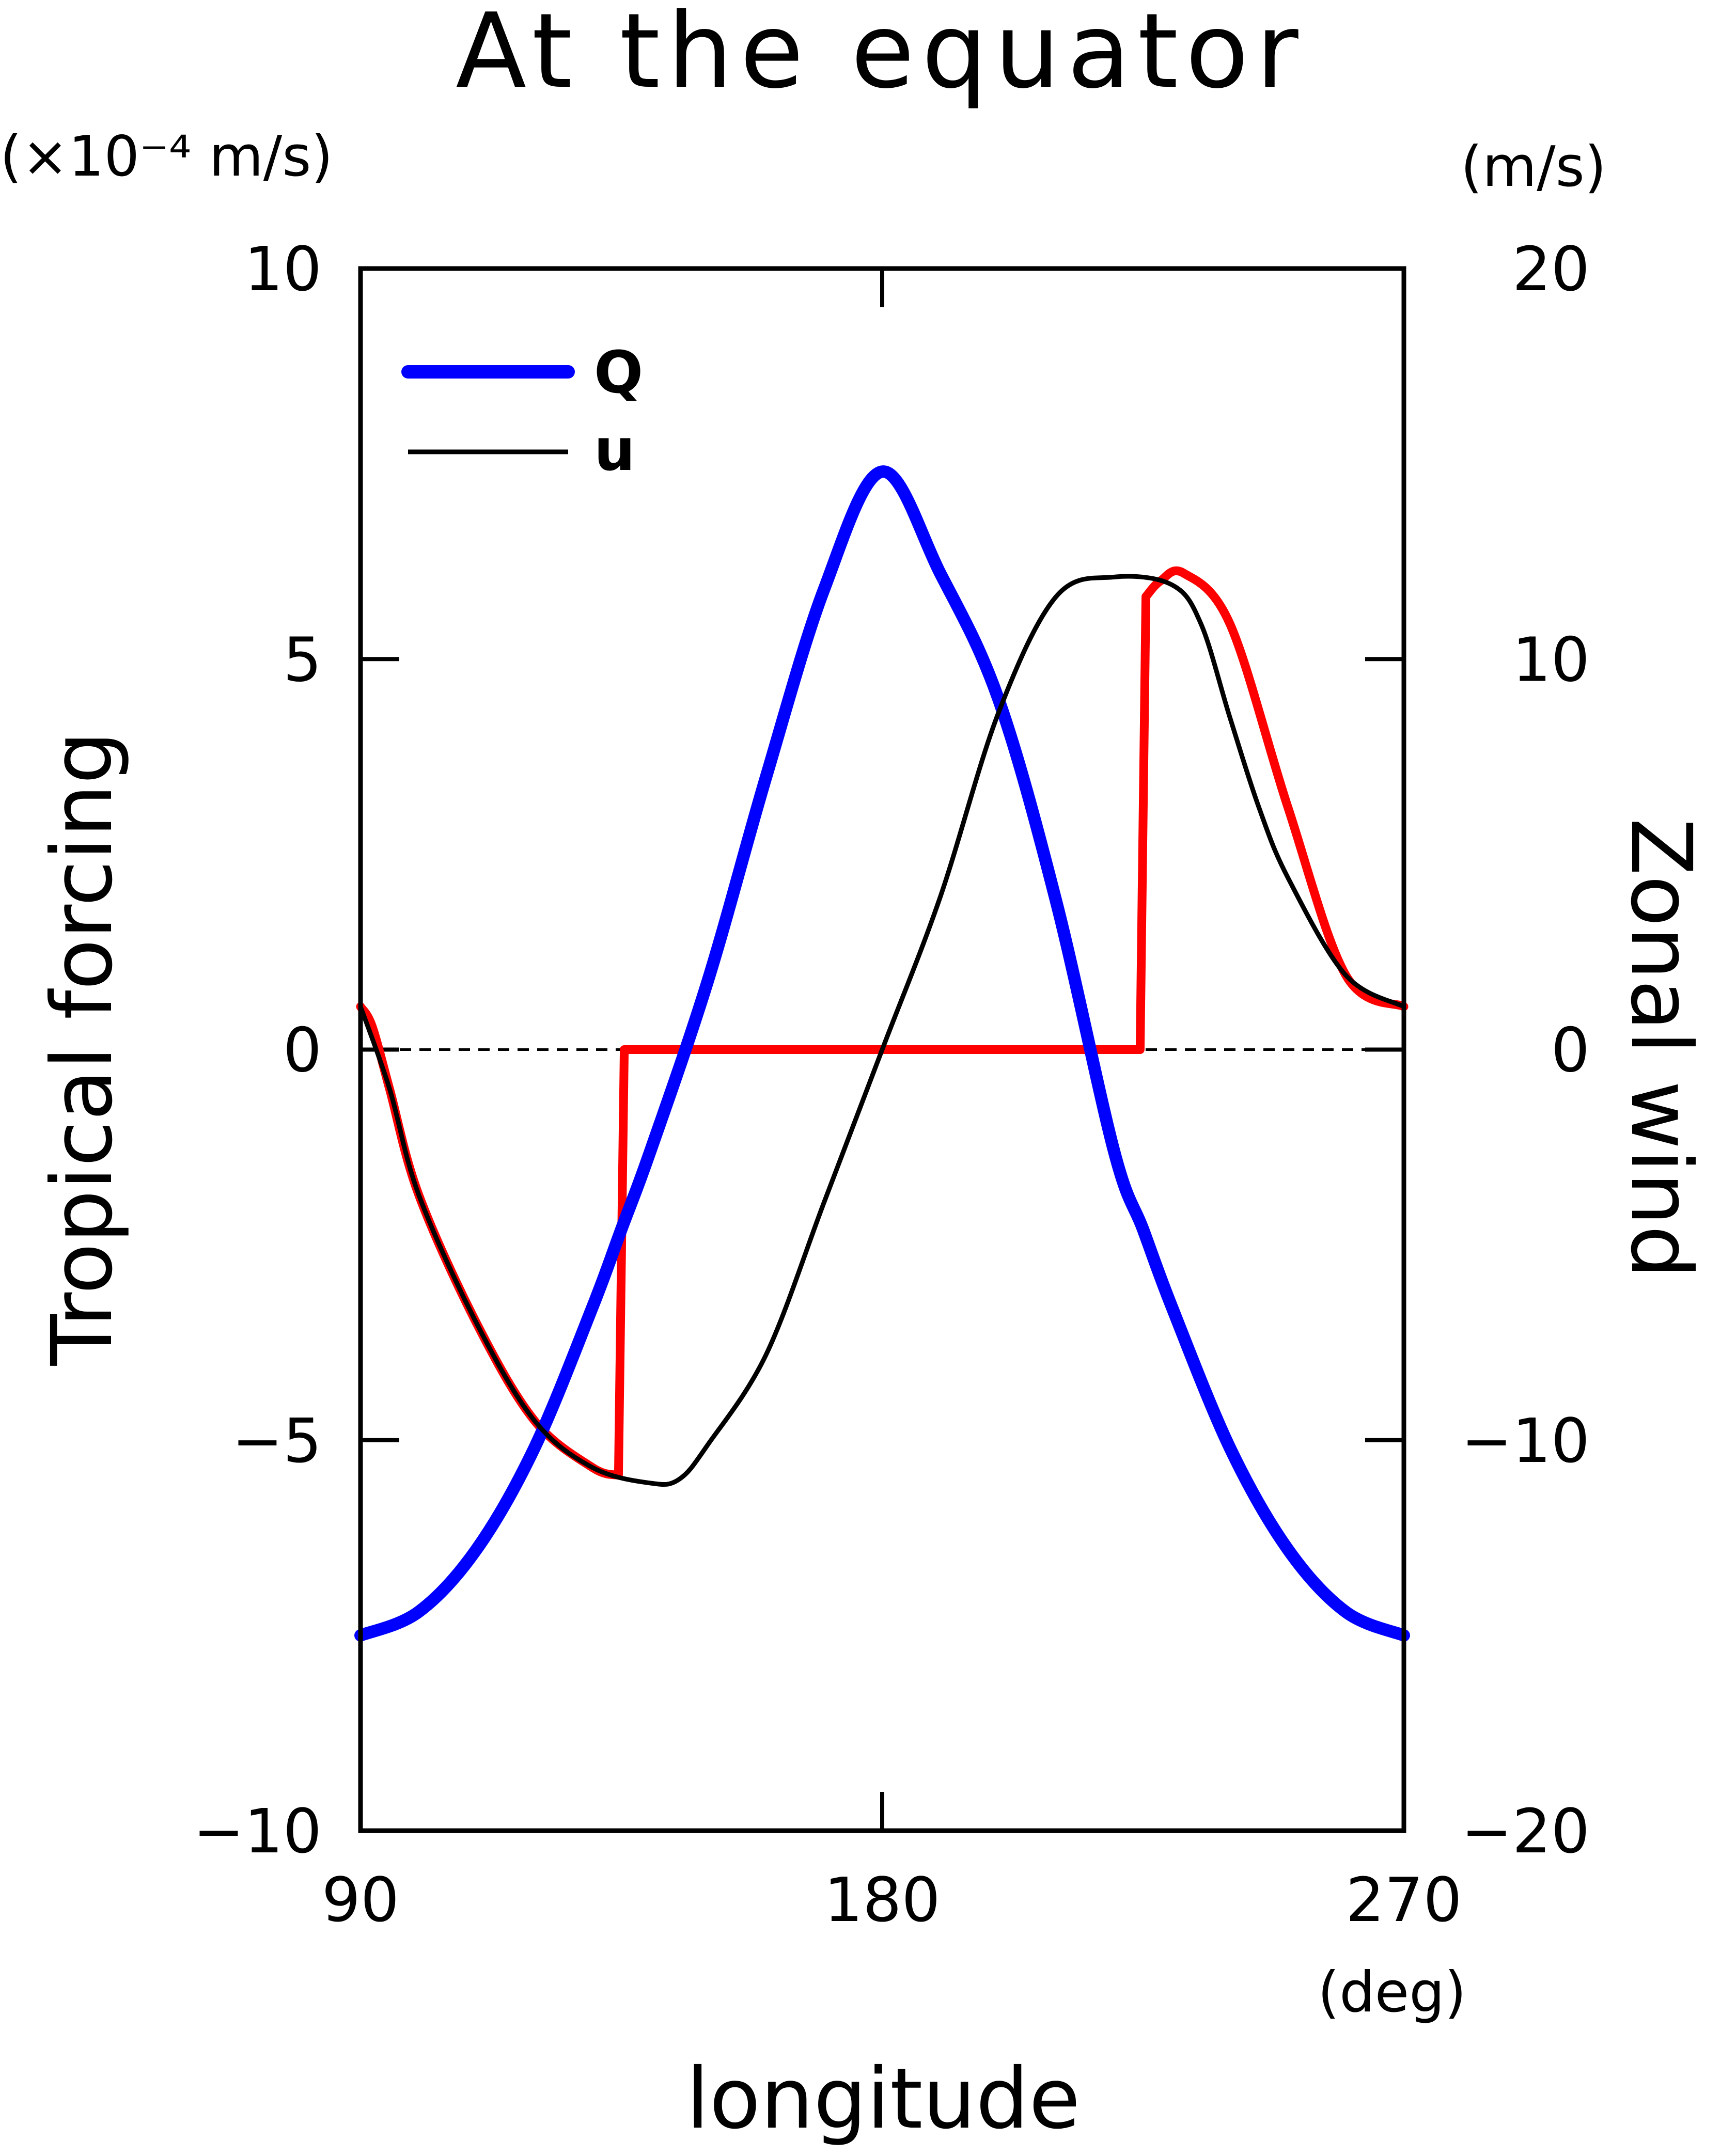  Describe the element at coordinates (614, 450) in the screenshot. I see `legend-label-u: u` at that location.